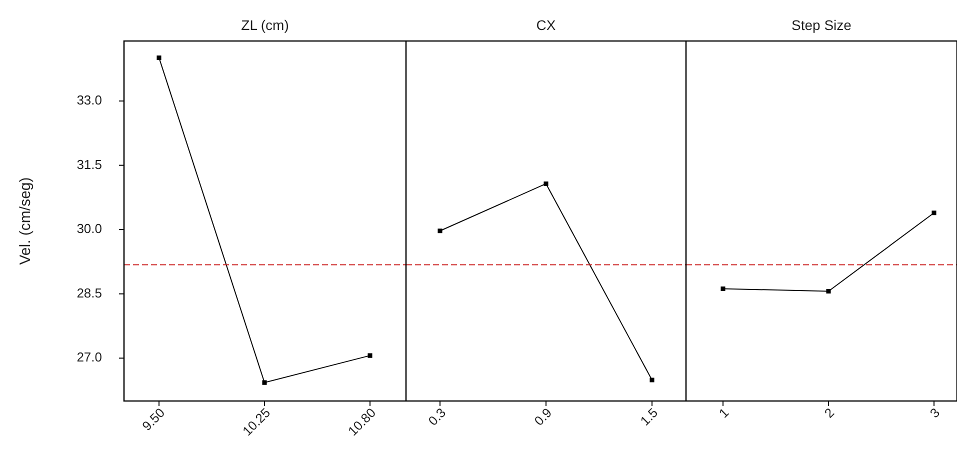 Image resolution: width=957 pixels, height=457 pixels. What do you see at coordinates (934, 413) in the screenshot?
I see `x-tick-label: 3` at bounding box center [934, 413].